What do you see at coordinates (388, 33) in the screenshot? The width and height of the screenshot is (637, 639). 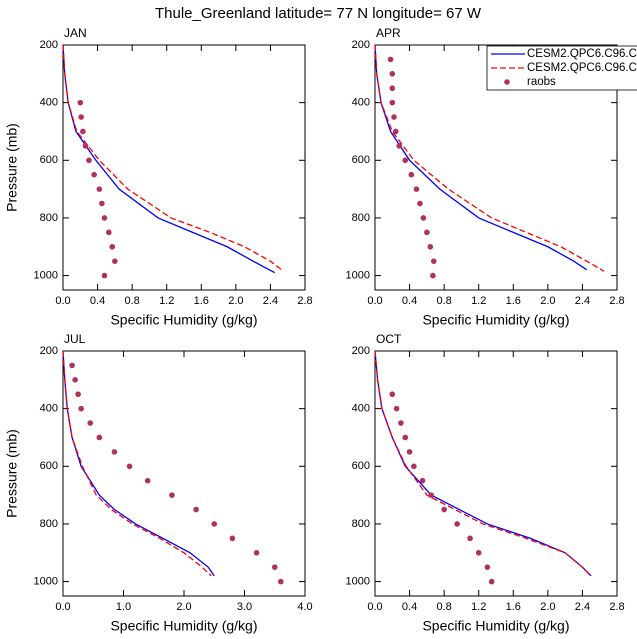 I see `panel-title: APR` at bounding box center [388, 33].